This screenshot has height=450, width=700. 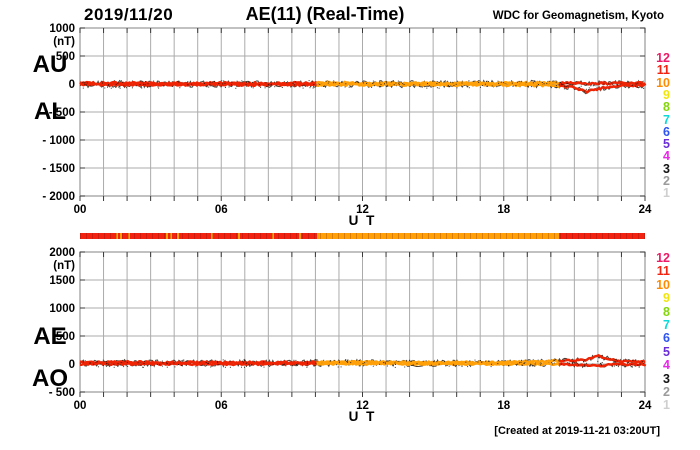 What do you see at coordinates (663, 258) in the screenshot?
I see `station-number-12: 12` at bounding box center [663, 258].